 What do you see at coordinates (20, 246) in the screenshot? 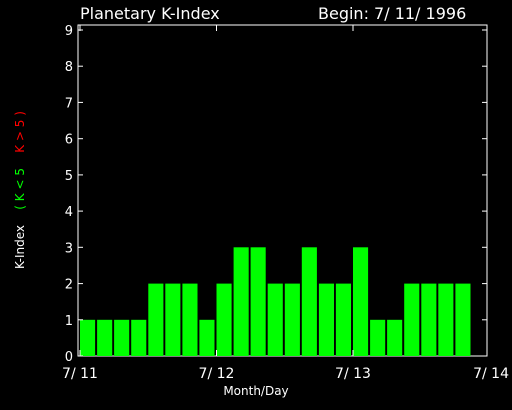
I see `y-axis-label-kindex: K-Index` at bounding box center [20, 246].